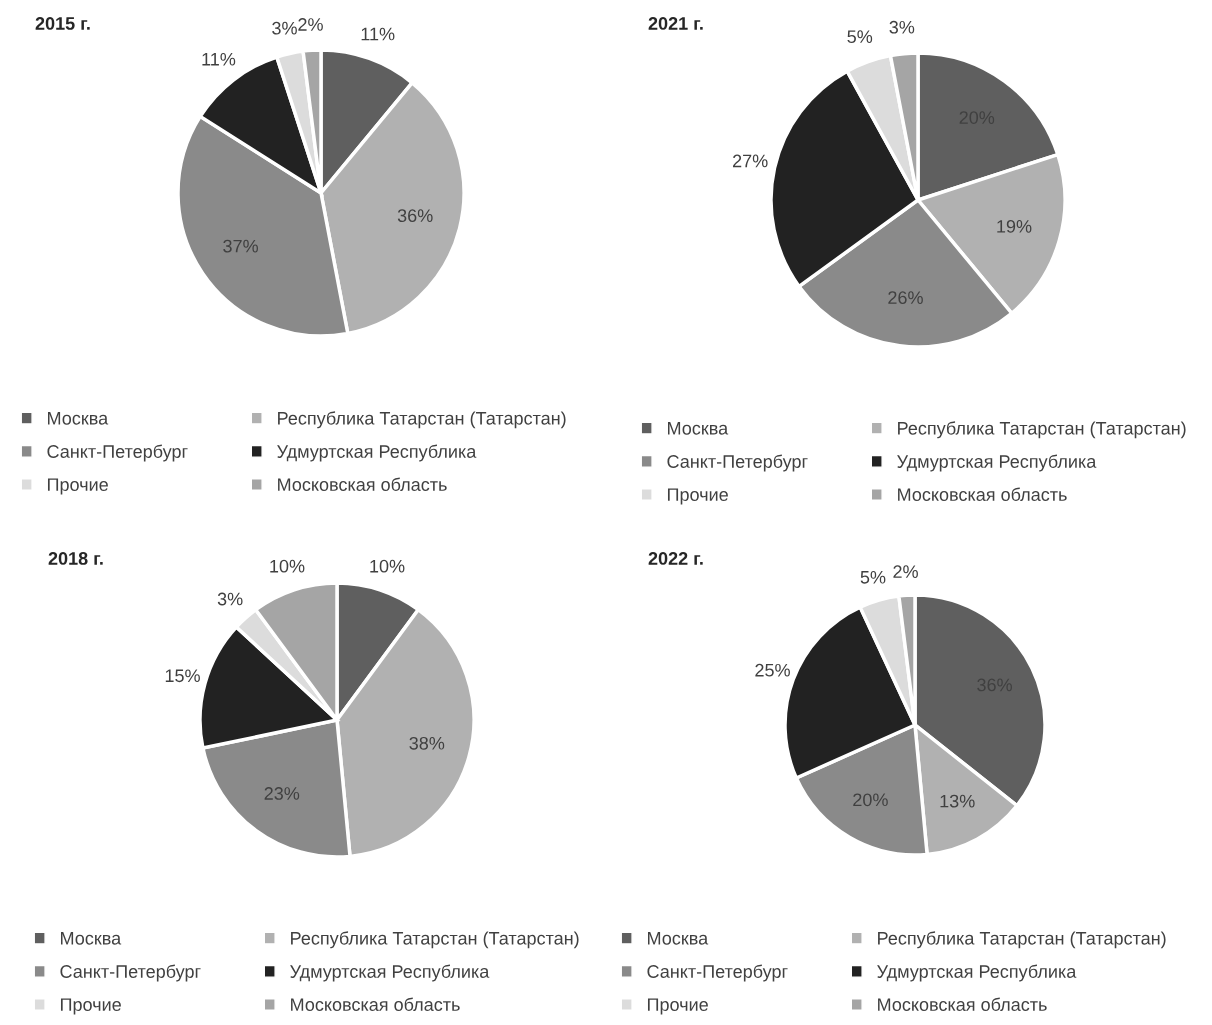  Describe the element at coordinates (240, 246) in the screenshot. I see `data-label: 37%` at that location.